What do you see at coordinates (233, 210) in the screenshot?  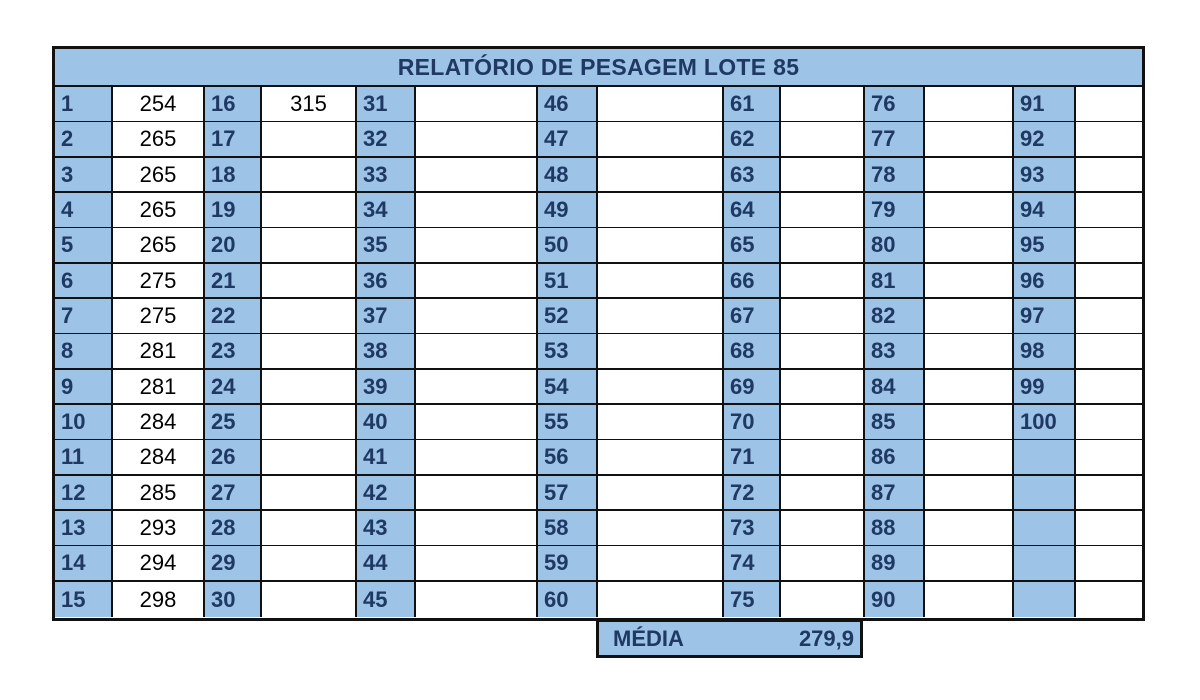 I see `lot-number-cell: 19` at bounding box center [233, 210].